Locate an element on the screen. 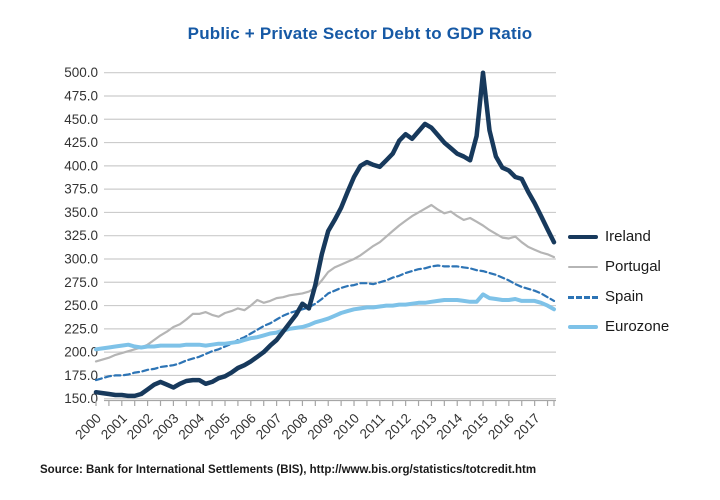 This screenshot has width=720, height=500. x-tick-label: 2015 is located at coordinates (475, 427).